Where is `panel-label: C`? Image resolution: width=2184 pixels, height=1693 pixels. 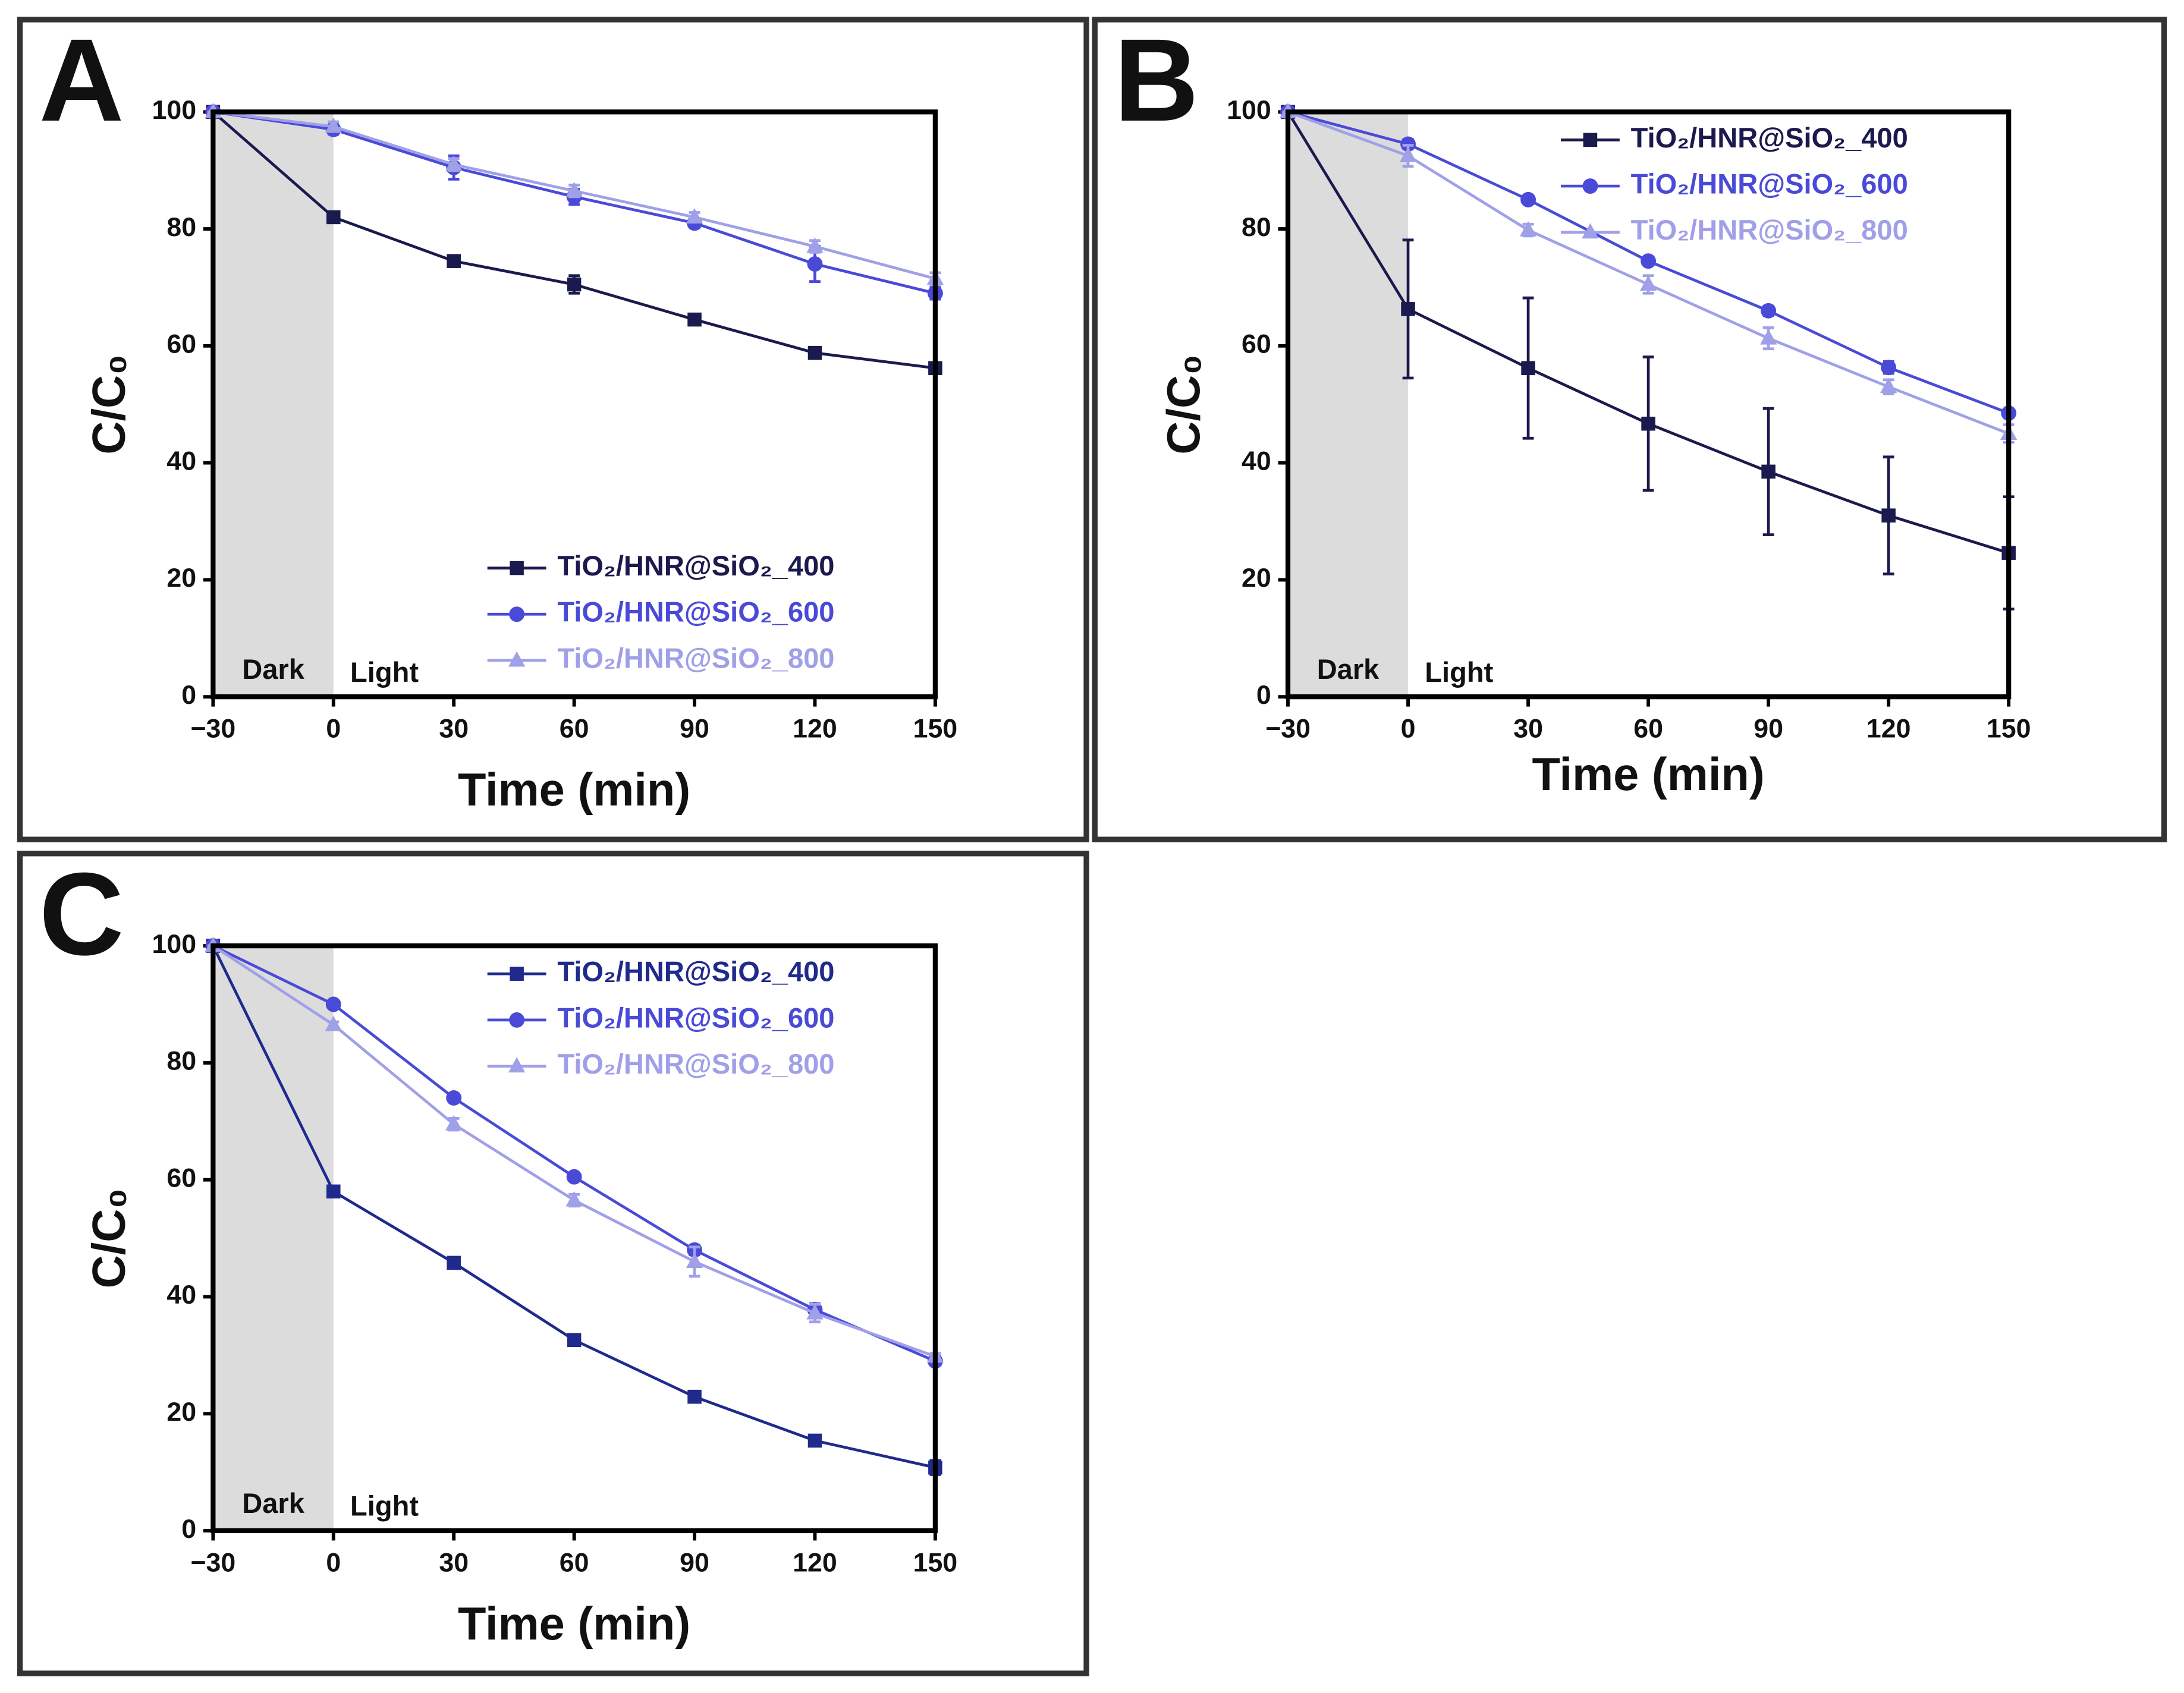
panel-label: C is located at coordinates (81, 914).